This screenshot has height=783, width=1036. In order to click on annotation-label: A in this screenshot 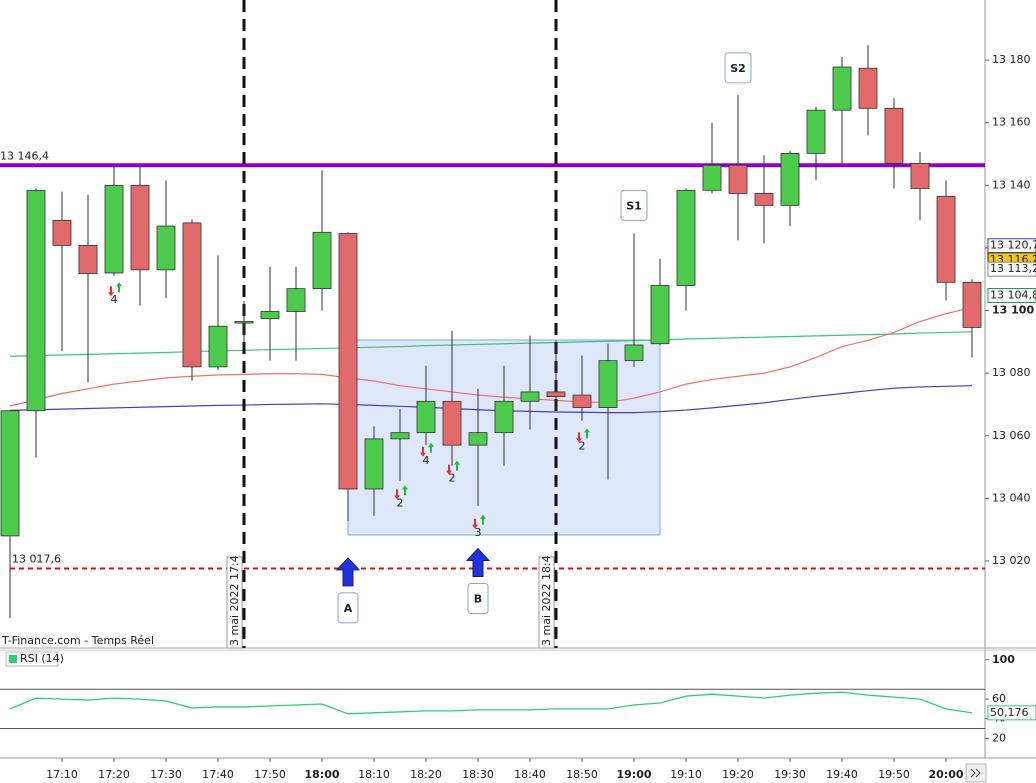, I will do `click(348, 608)`.